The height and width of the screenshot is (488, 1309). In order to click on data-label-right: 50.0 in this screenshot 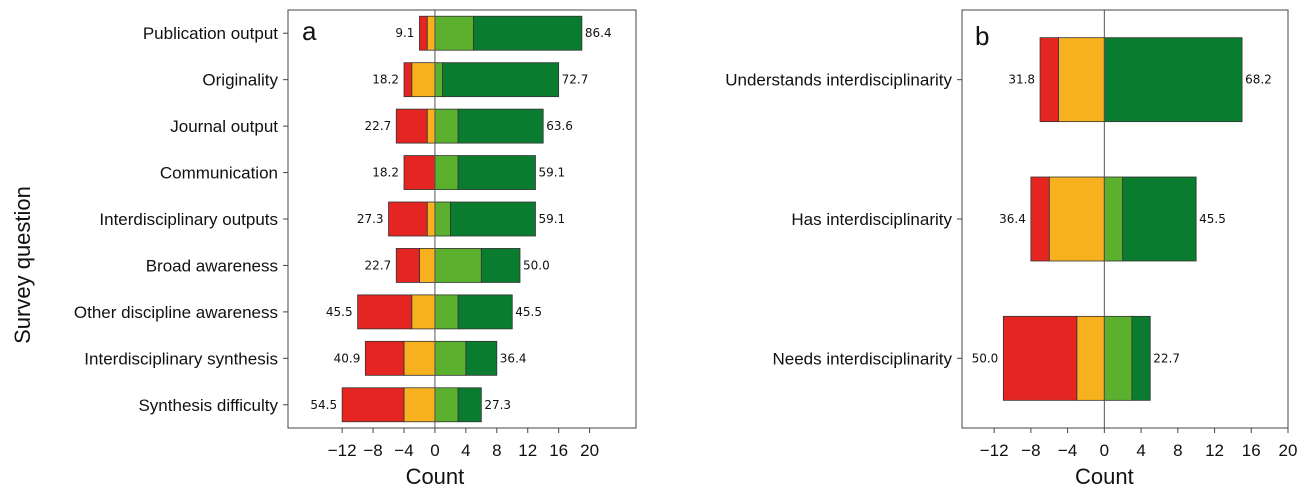, I will do `click(536, 265)`.